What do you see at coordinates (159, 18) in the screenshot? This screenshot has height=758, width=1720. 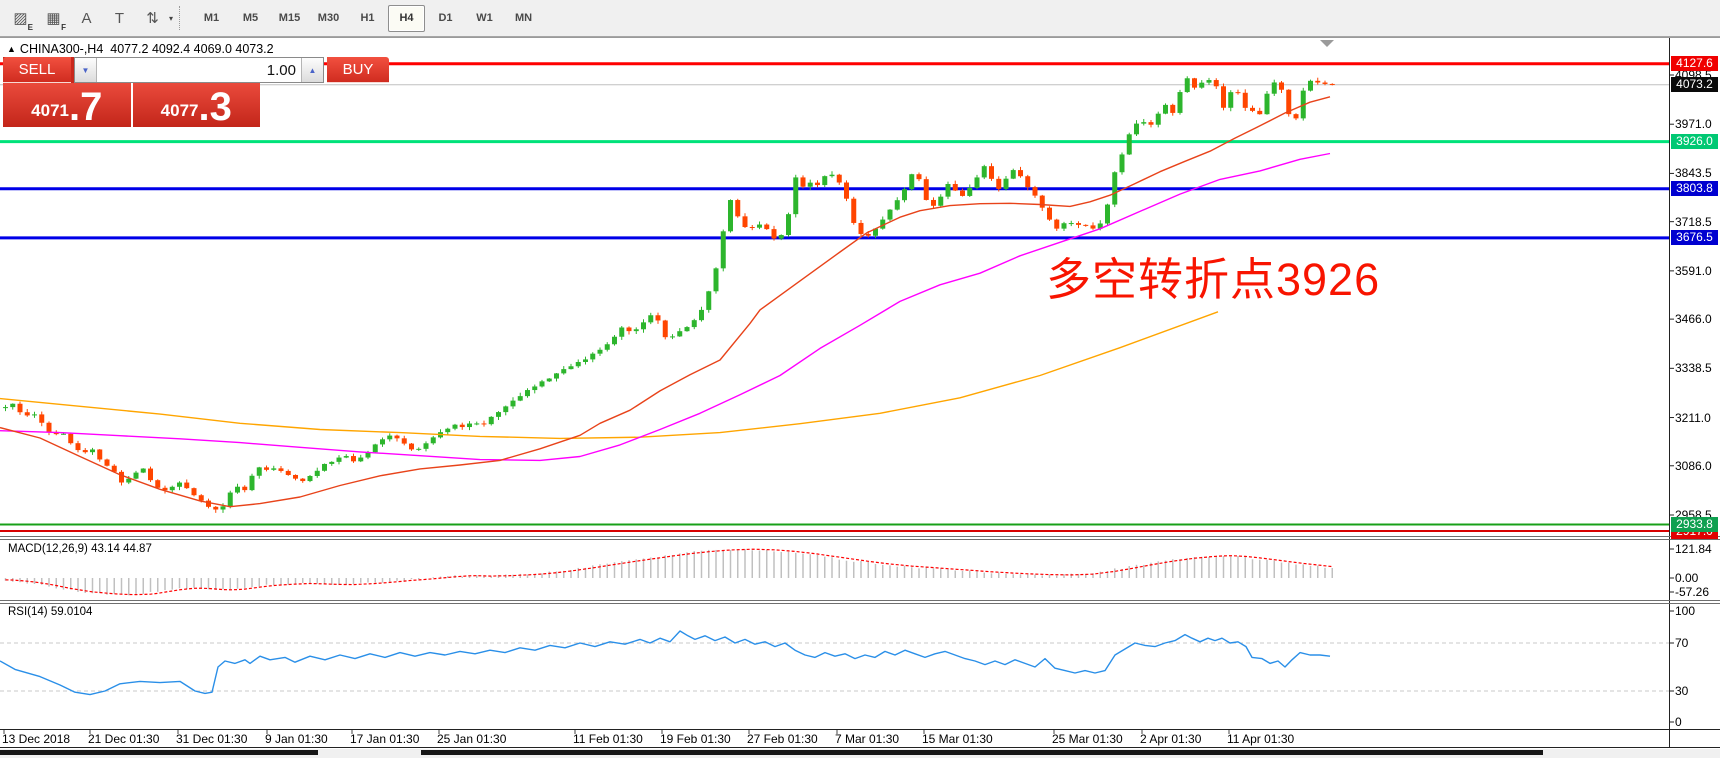 I see `sort-arrows-icon: ⇅ ▾` at bounding box center [159, 18].